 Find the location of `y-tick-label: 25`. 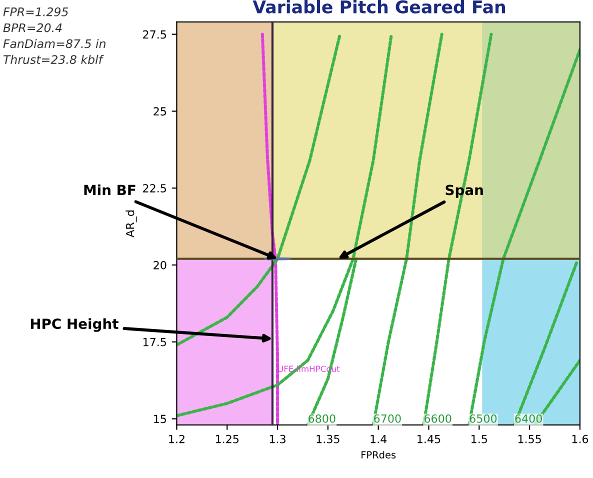

y-tick-label: 25 is located at coordinates (160, 111).